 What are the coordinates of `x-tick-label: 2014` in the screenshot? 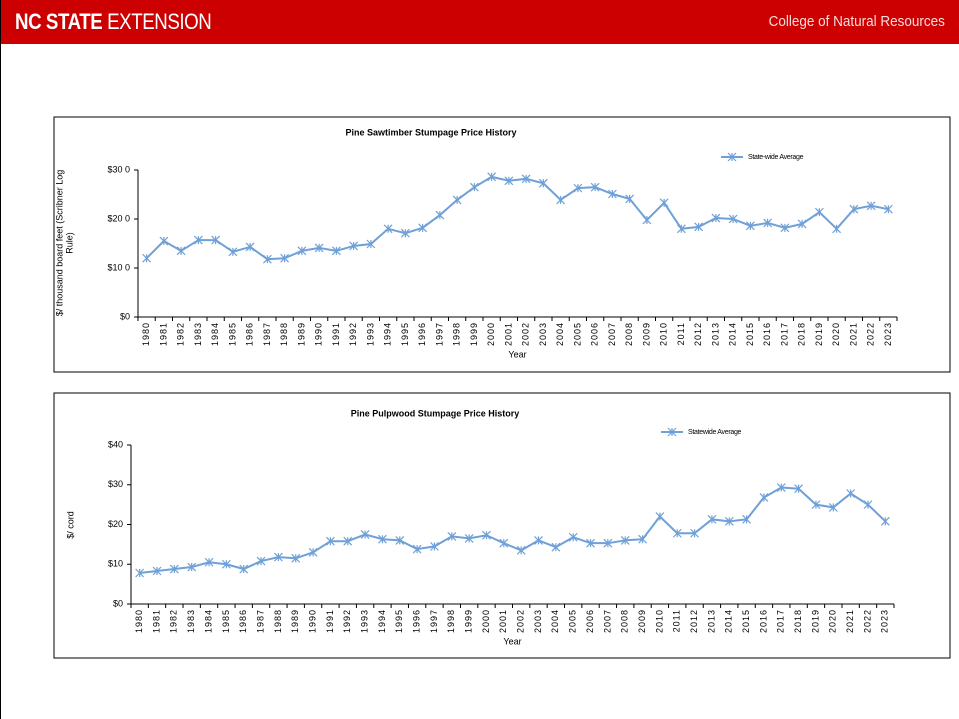 It's located at (729, 621).